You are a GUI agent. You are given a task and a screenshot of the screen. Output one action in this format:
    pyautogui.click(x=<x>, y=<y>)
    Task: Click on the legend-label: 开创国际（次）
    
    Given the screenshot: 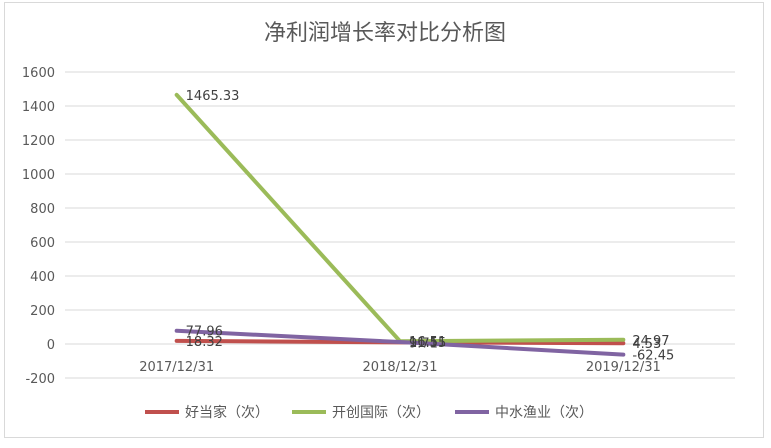 What is the action you would take?
    pyautogui.click(x=381, y=413)
    